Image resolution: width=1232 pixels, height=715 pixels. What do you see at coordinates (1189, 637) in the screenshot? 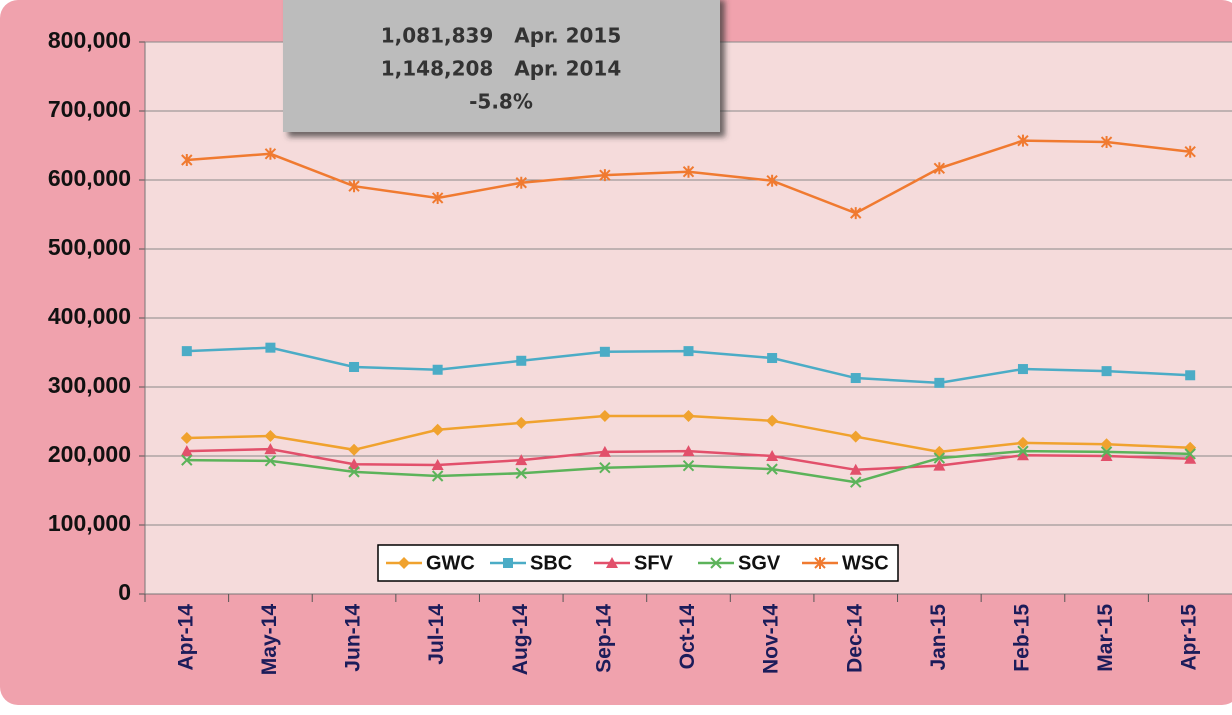
I see `x-tick-label: Apr-15` at bounding box center [1189, 637].